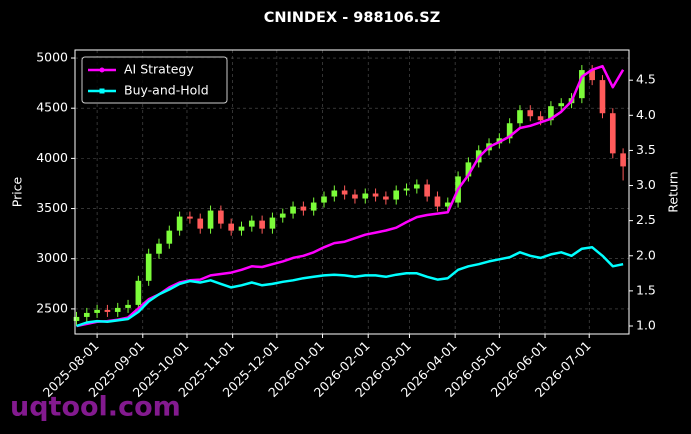 Image resolution: width=691 pixels, height=434 pixels. What do you see at coordinates (646, 79) in the screenshot?
I see `y2-tick-label: 4.5` at bounding box center [646, 79].